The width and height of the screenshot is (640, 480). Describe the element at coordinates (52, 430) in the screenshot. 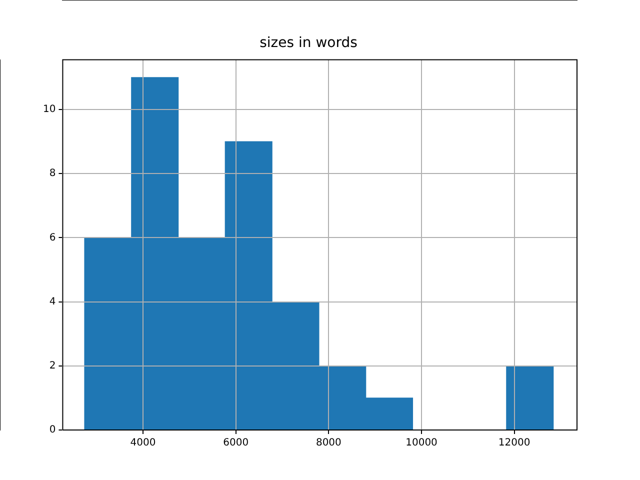

I see `y-tick-label: 0` at that location.